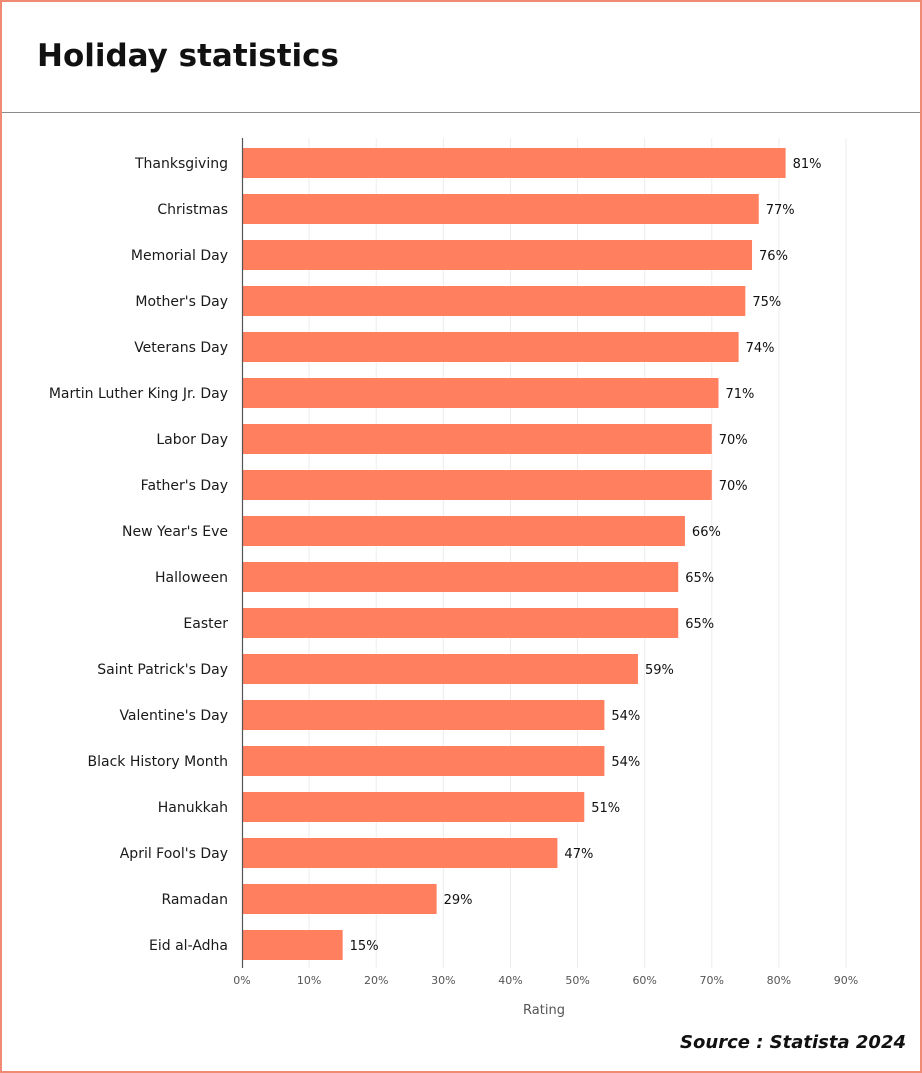  Describe the element at coordinates (376, 980) in the screenshot. I see `x-tick-label: 20%` at that location.